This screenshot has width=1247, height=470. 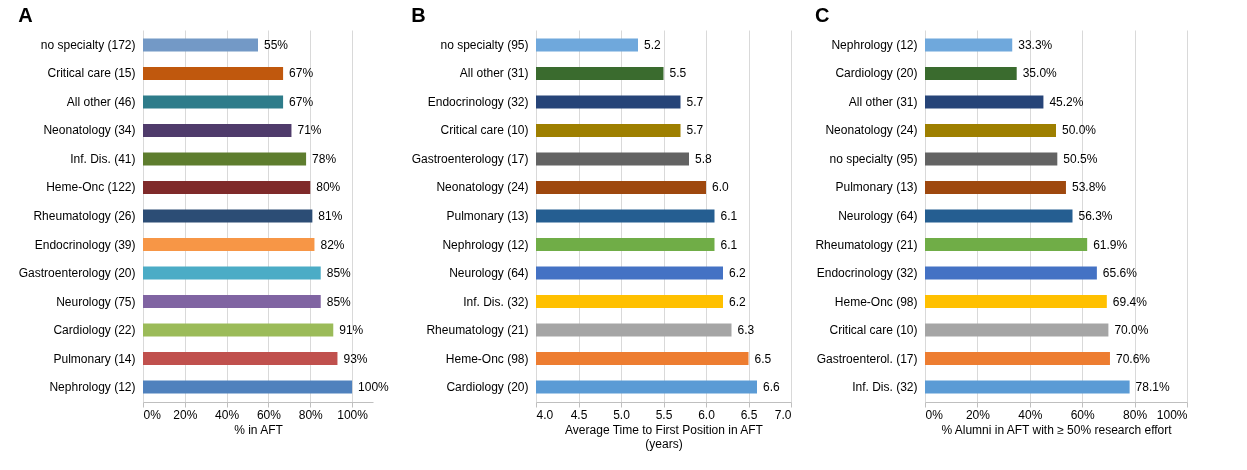 I want to click on data-label: 53.8%, so click(x=1089, y=187).